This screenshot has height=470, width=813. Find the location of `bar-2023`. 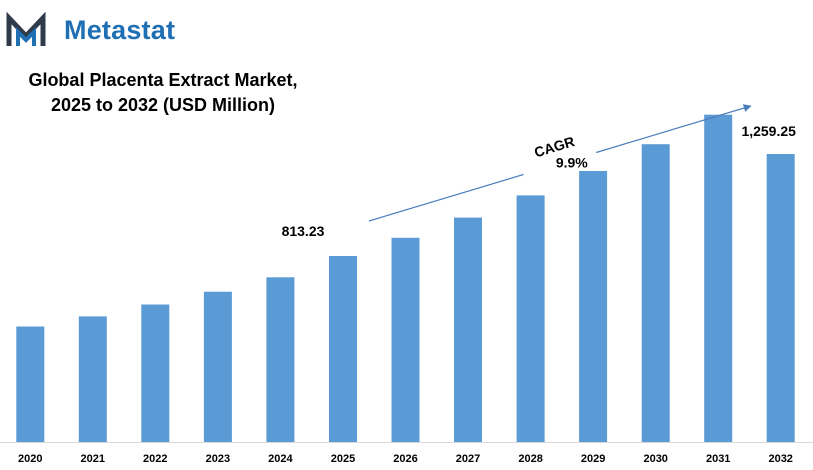

bar-2023 is located at coordinates (217, 366).